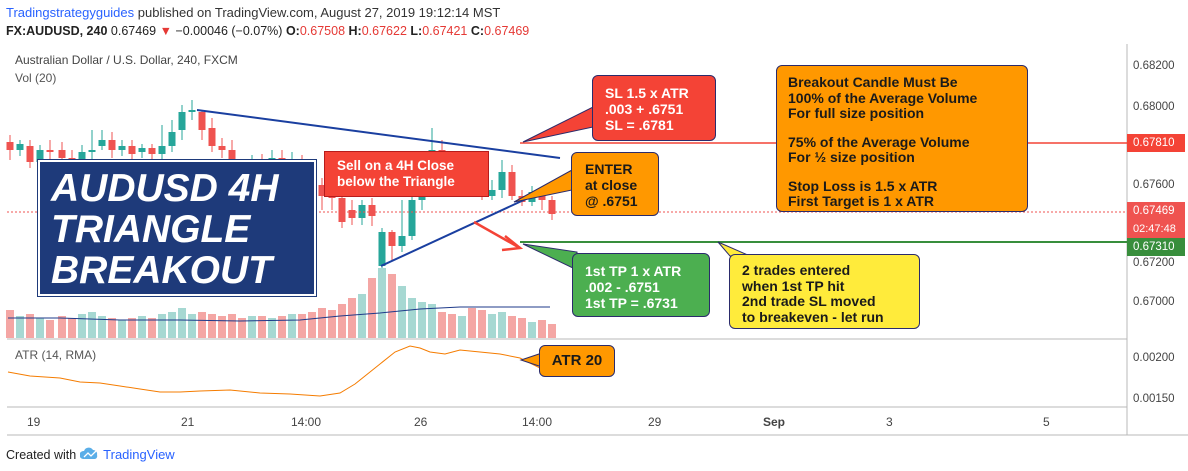 This screenshot has height=471, width=1188. What do you see at coordinates (57, 31) in the screenshot?
I see `symbol-name: FX:AUDUSD, 240` at bounding box center [57, 31].